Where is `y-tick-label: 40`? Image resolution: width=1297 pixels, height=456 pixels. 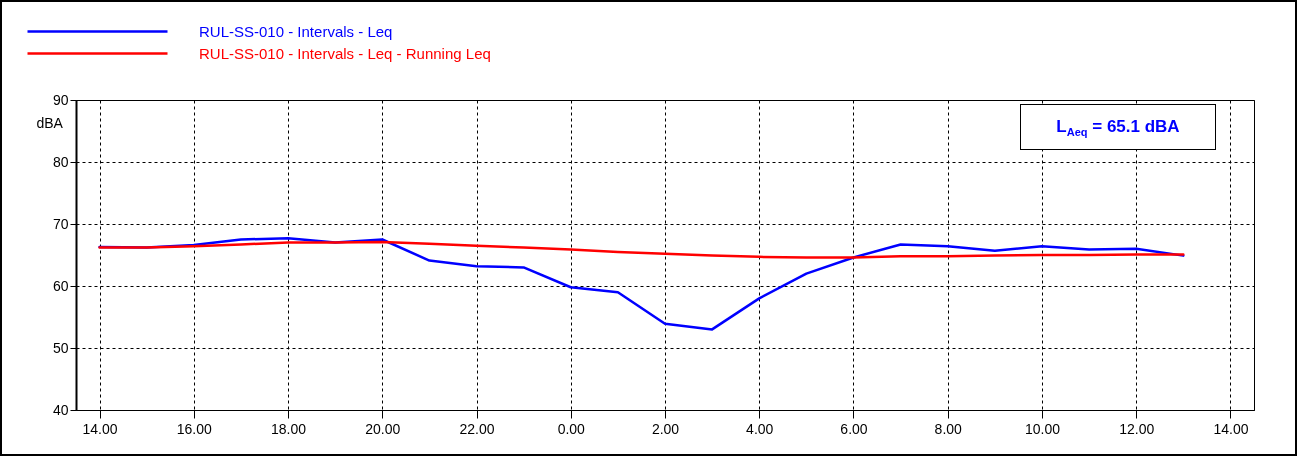 y-tick-label: 40 is located at coordinates (60, 409).